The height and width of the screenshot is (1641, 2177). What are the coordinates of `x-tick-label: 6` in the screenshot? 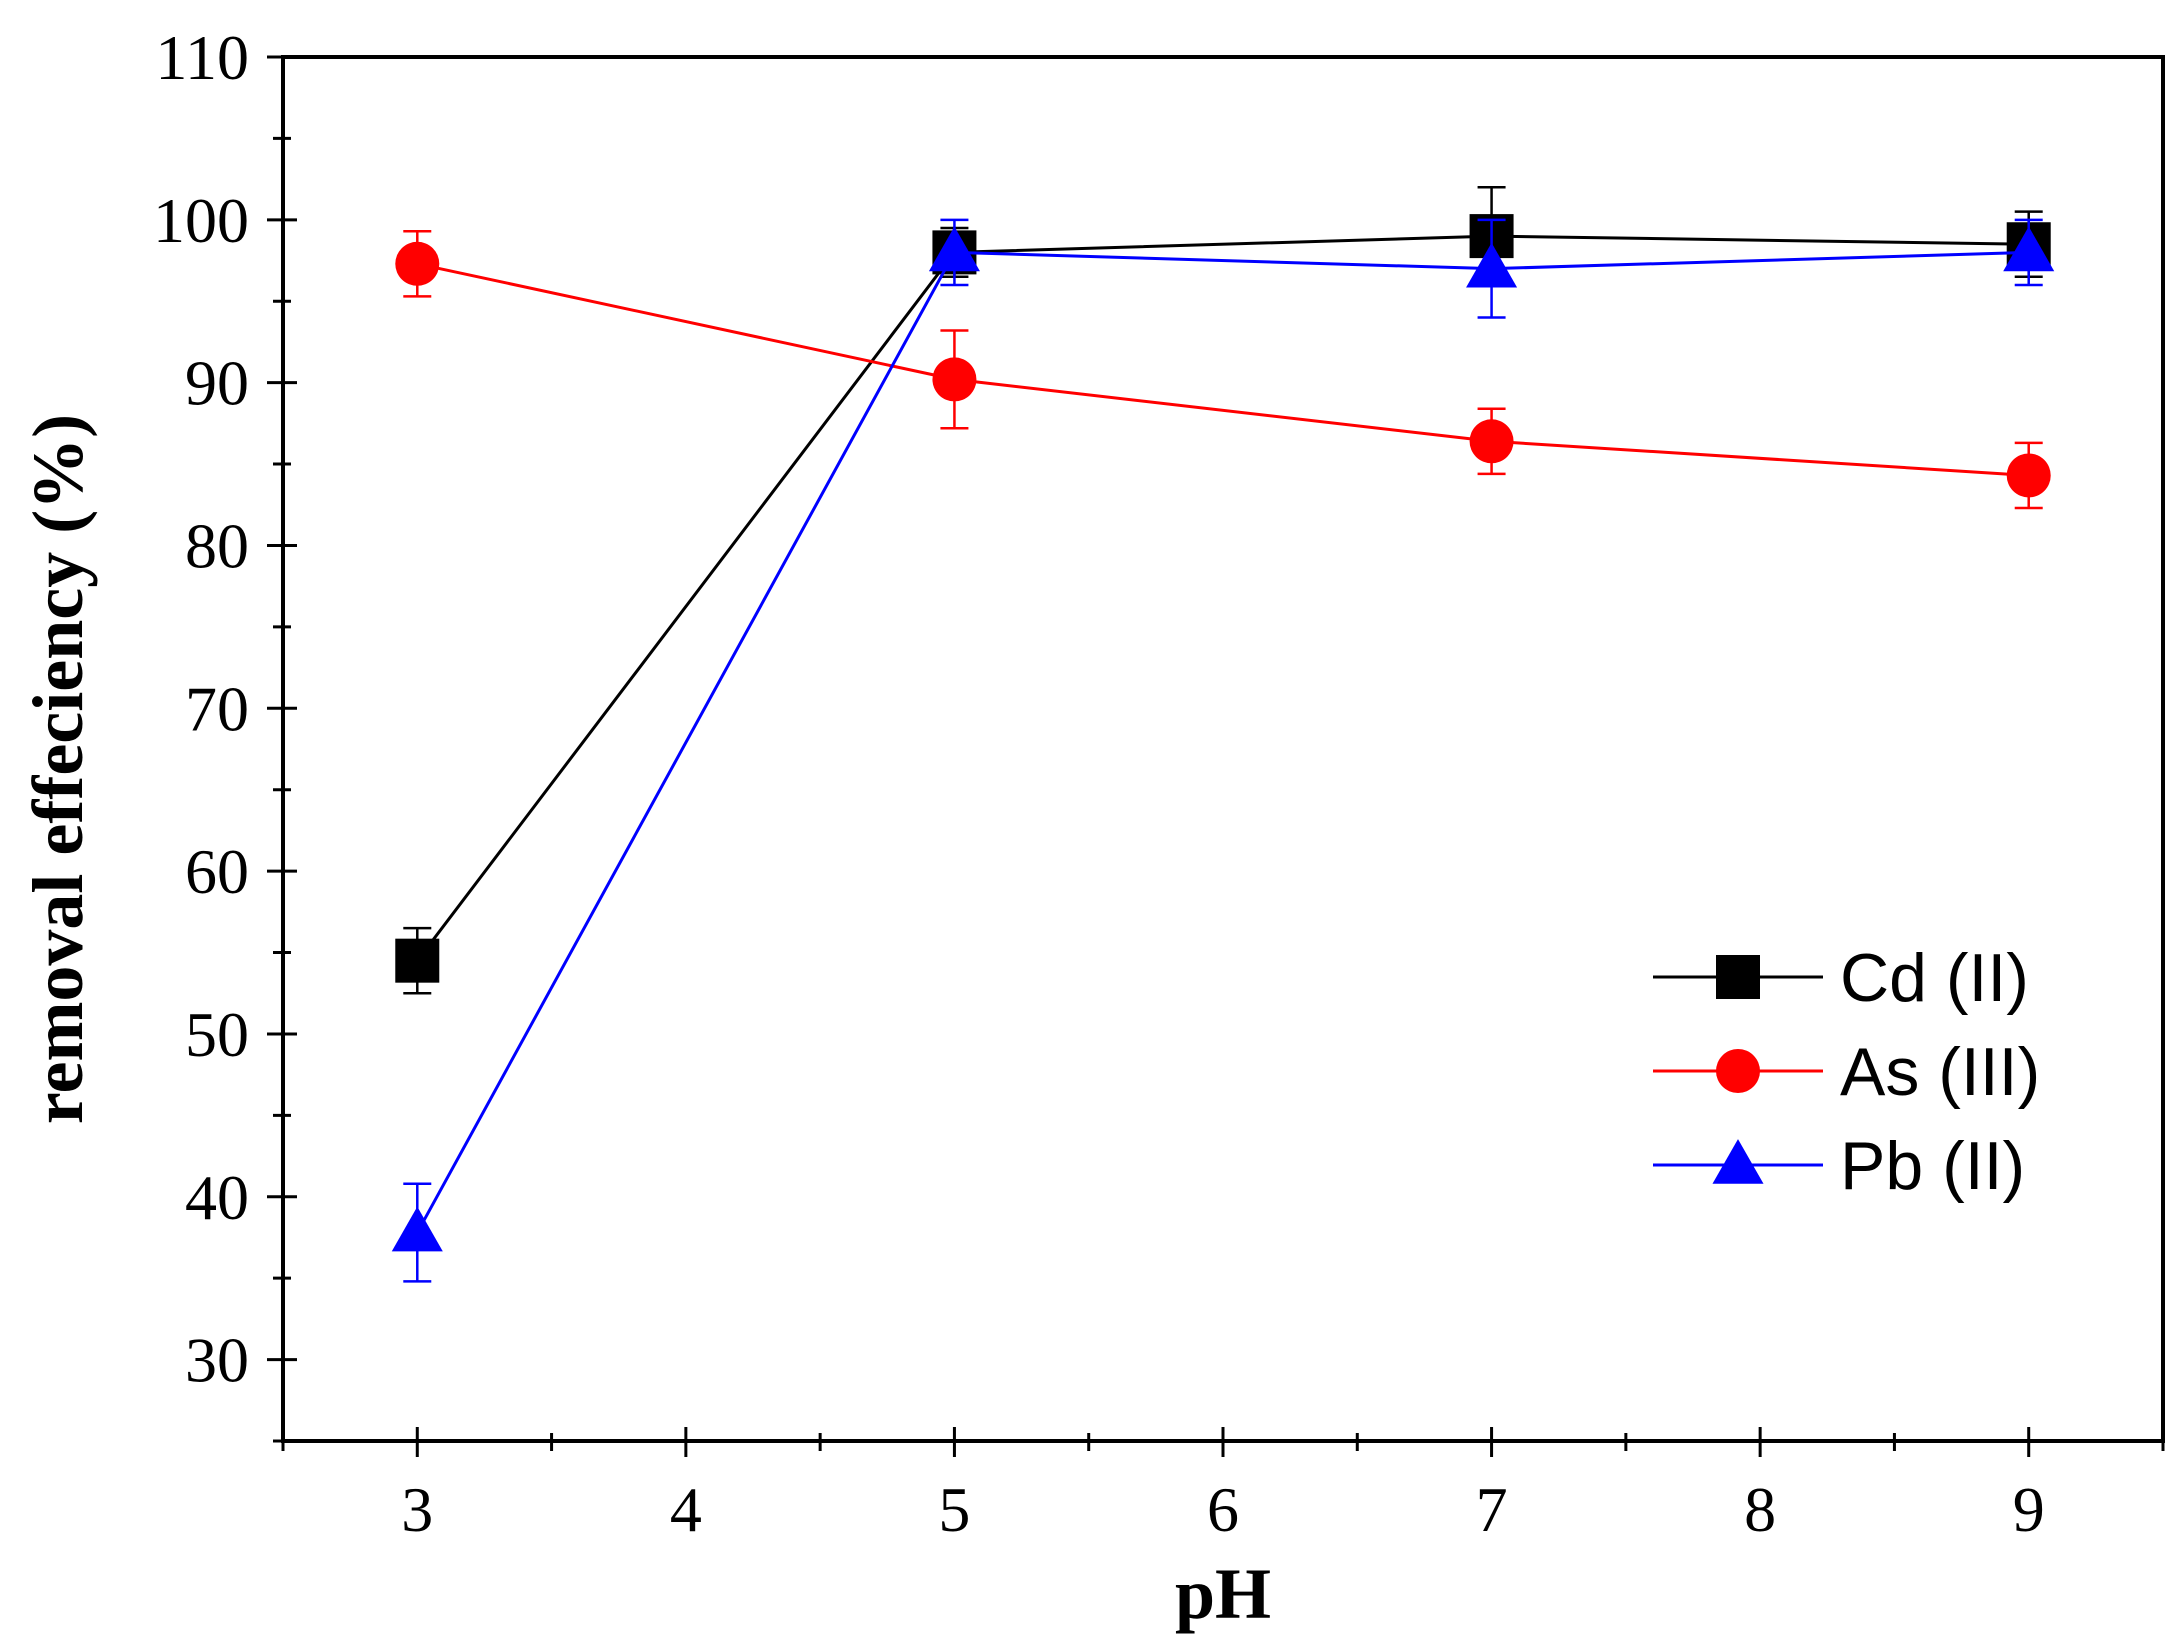 It's located at (1223, 1509).